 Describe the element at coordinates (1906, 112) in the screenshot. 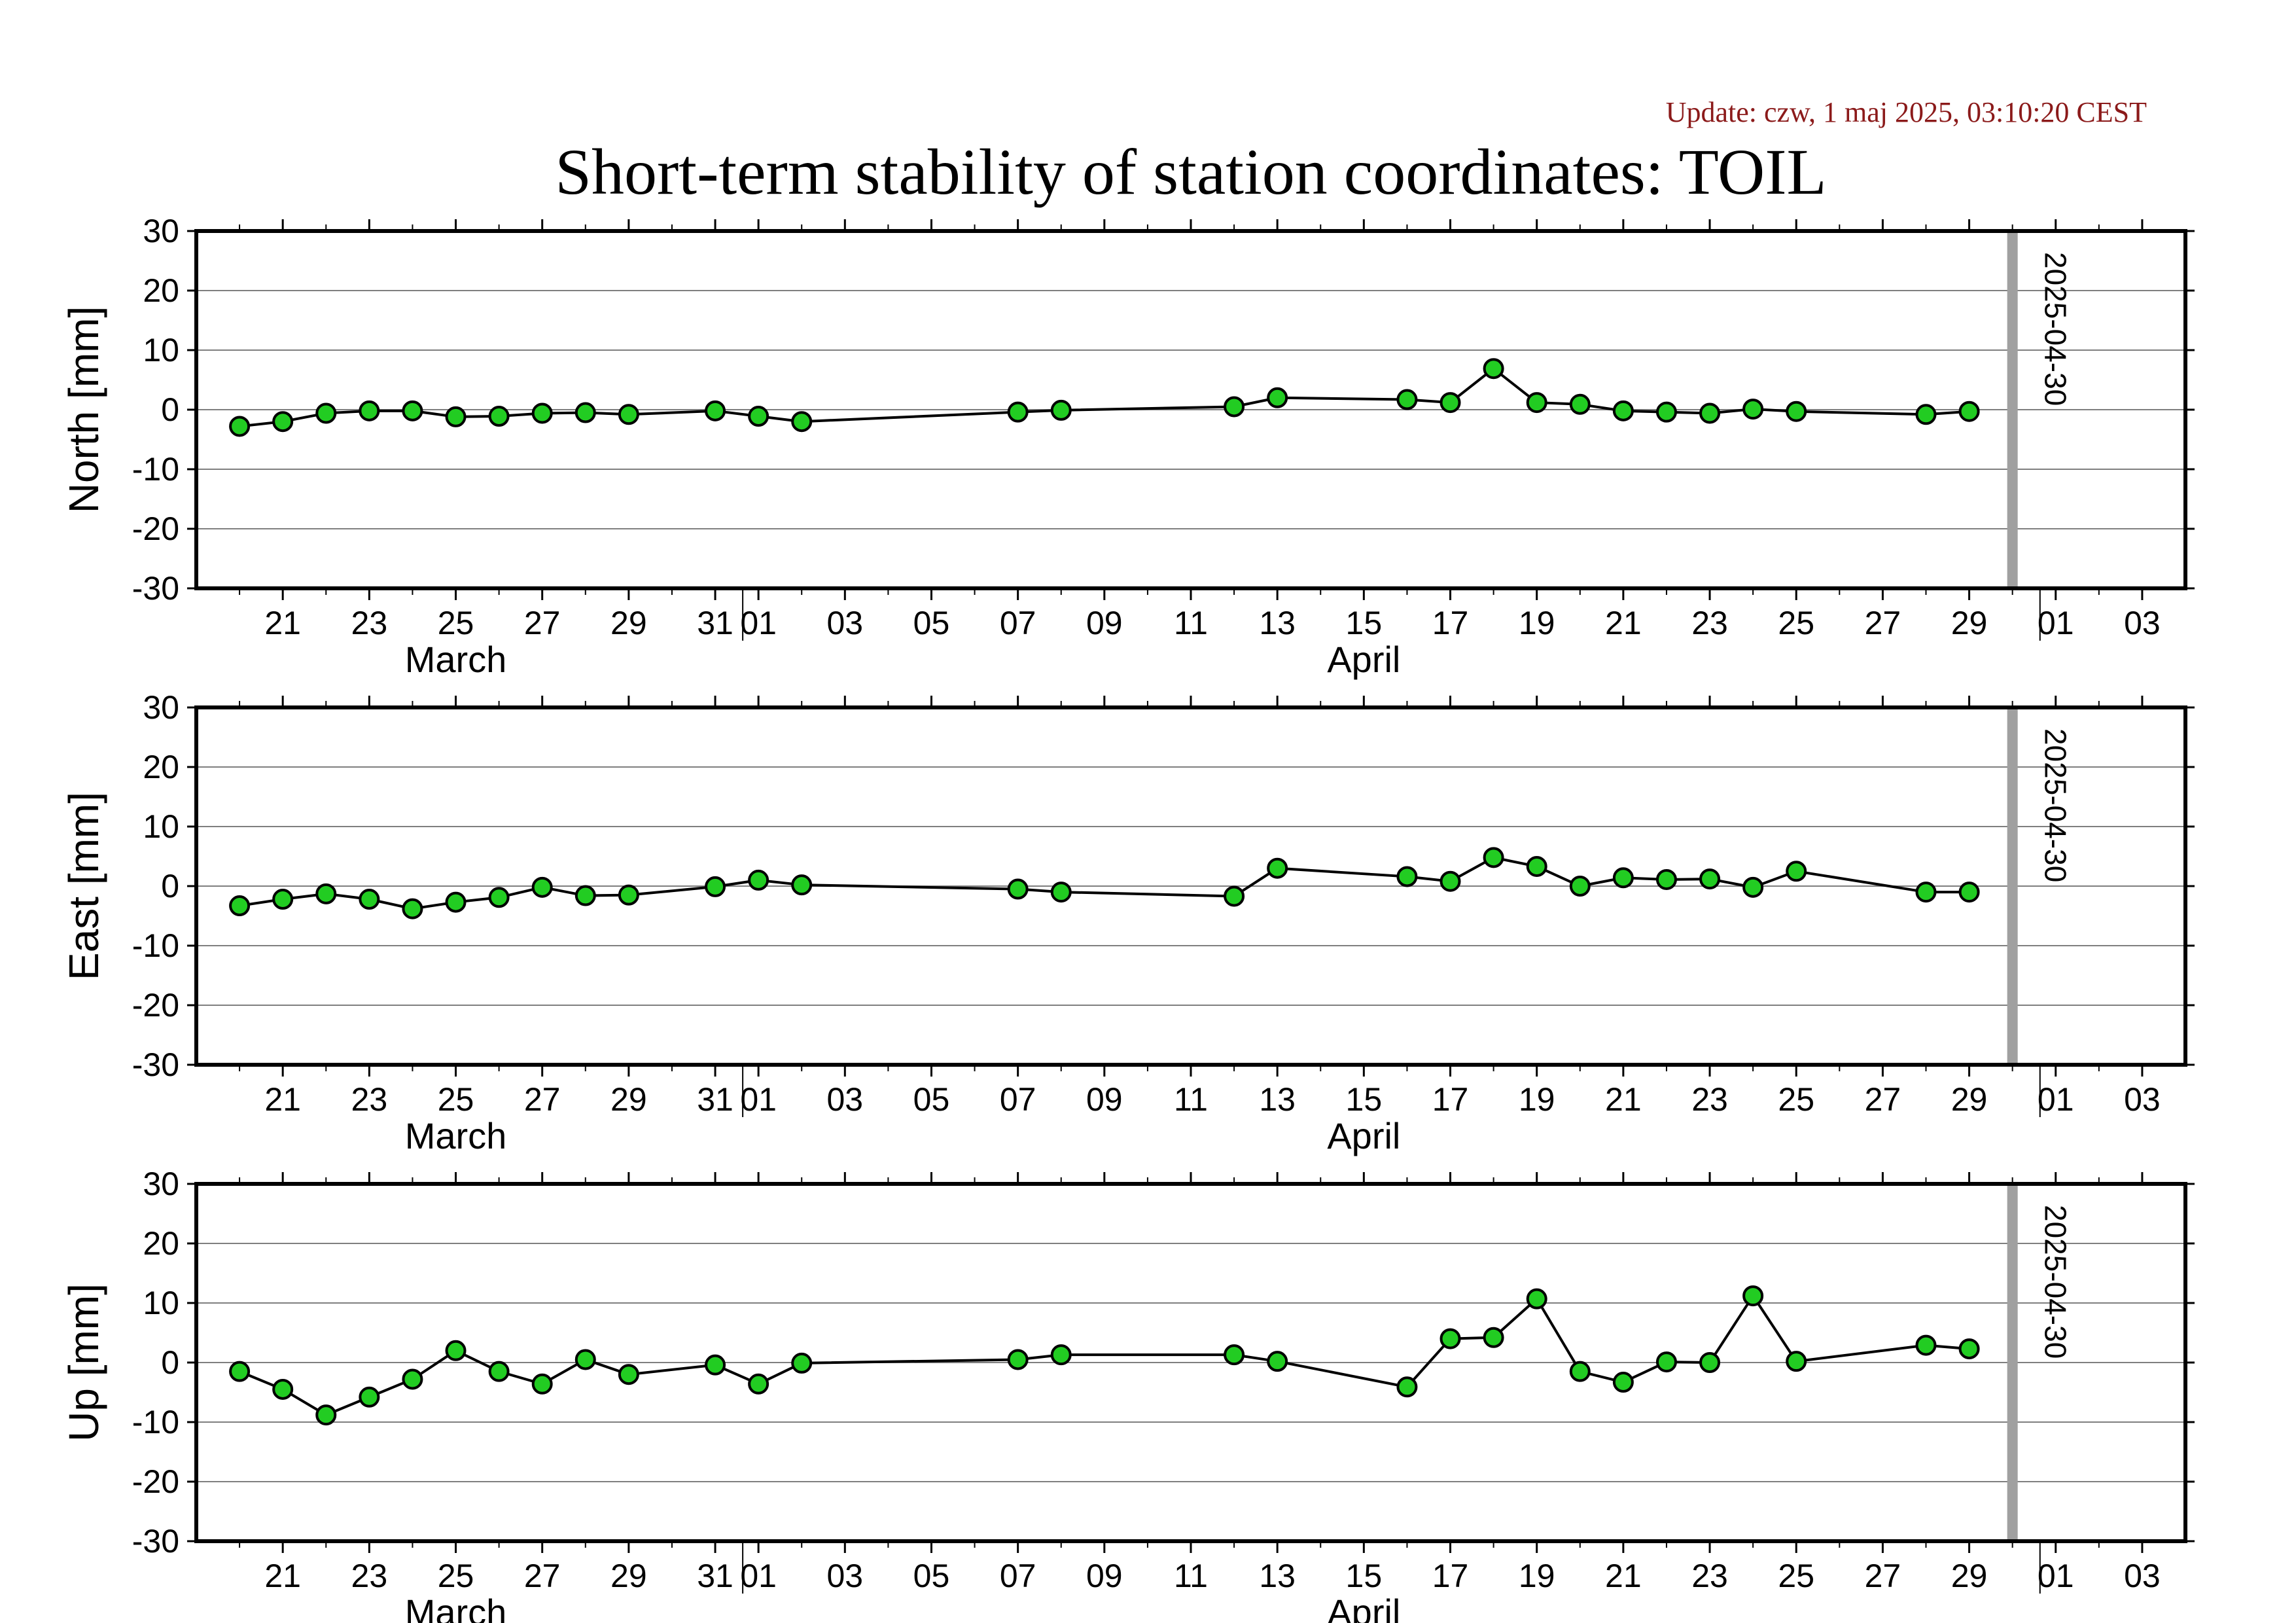

I see `update-timestamp: Update: czw, 1 maj 2025, 03:10:20 CEST` at that location.